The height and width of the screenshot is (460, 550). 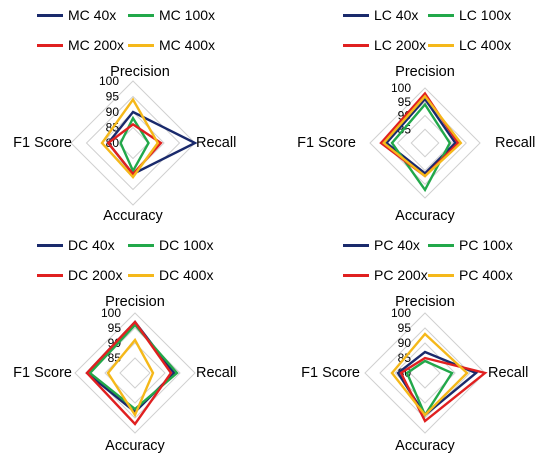 I want to click on series-polygon-dc-200x, so click(x=129, y=373).